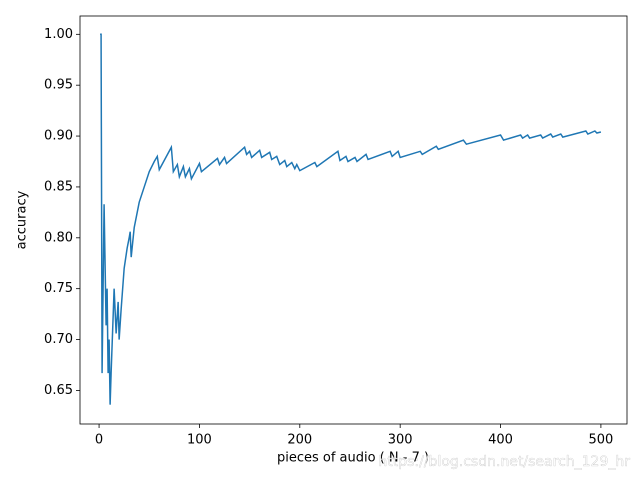 The height and width of the screenshot is (480, 640). I want to click on x-tick-label: 400, so click(500, 440).